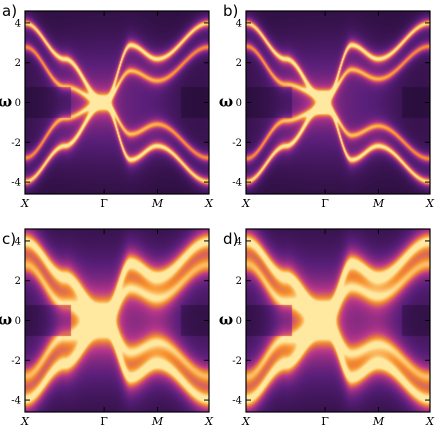  I want to click on panel-label: d), so click(230, 239).